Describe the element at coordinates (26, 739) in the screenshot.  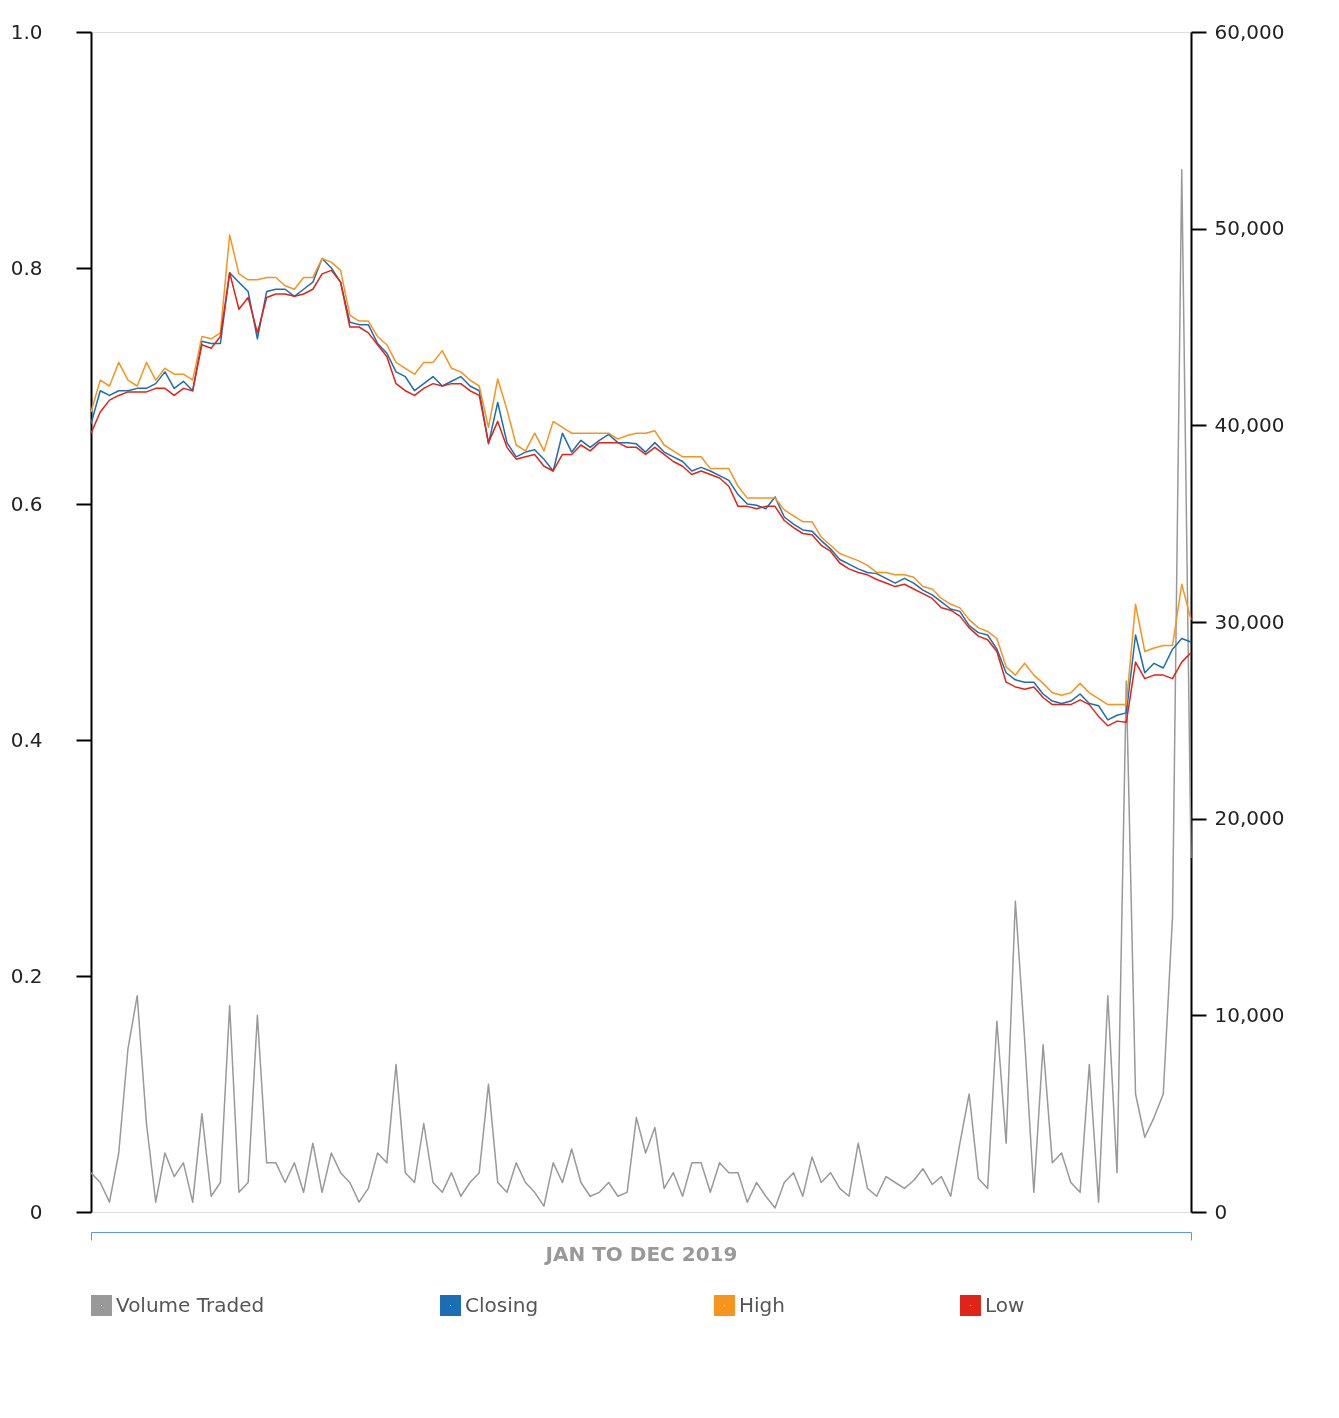
I see `y-tick-label: 0.4` at that location.